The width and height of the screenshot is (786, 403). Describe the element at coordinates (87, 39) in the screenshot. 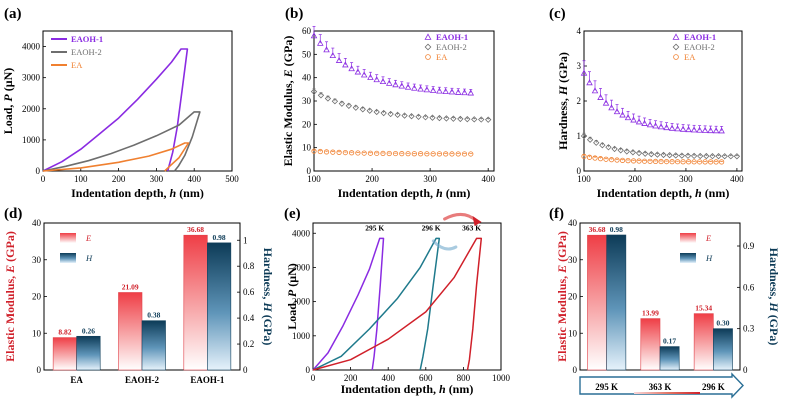

I see `legend-entry-a: EAOH-1` at that location.